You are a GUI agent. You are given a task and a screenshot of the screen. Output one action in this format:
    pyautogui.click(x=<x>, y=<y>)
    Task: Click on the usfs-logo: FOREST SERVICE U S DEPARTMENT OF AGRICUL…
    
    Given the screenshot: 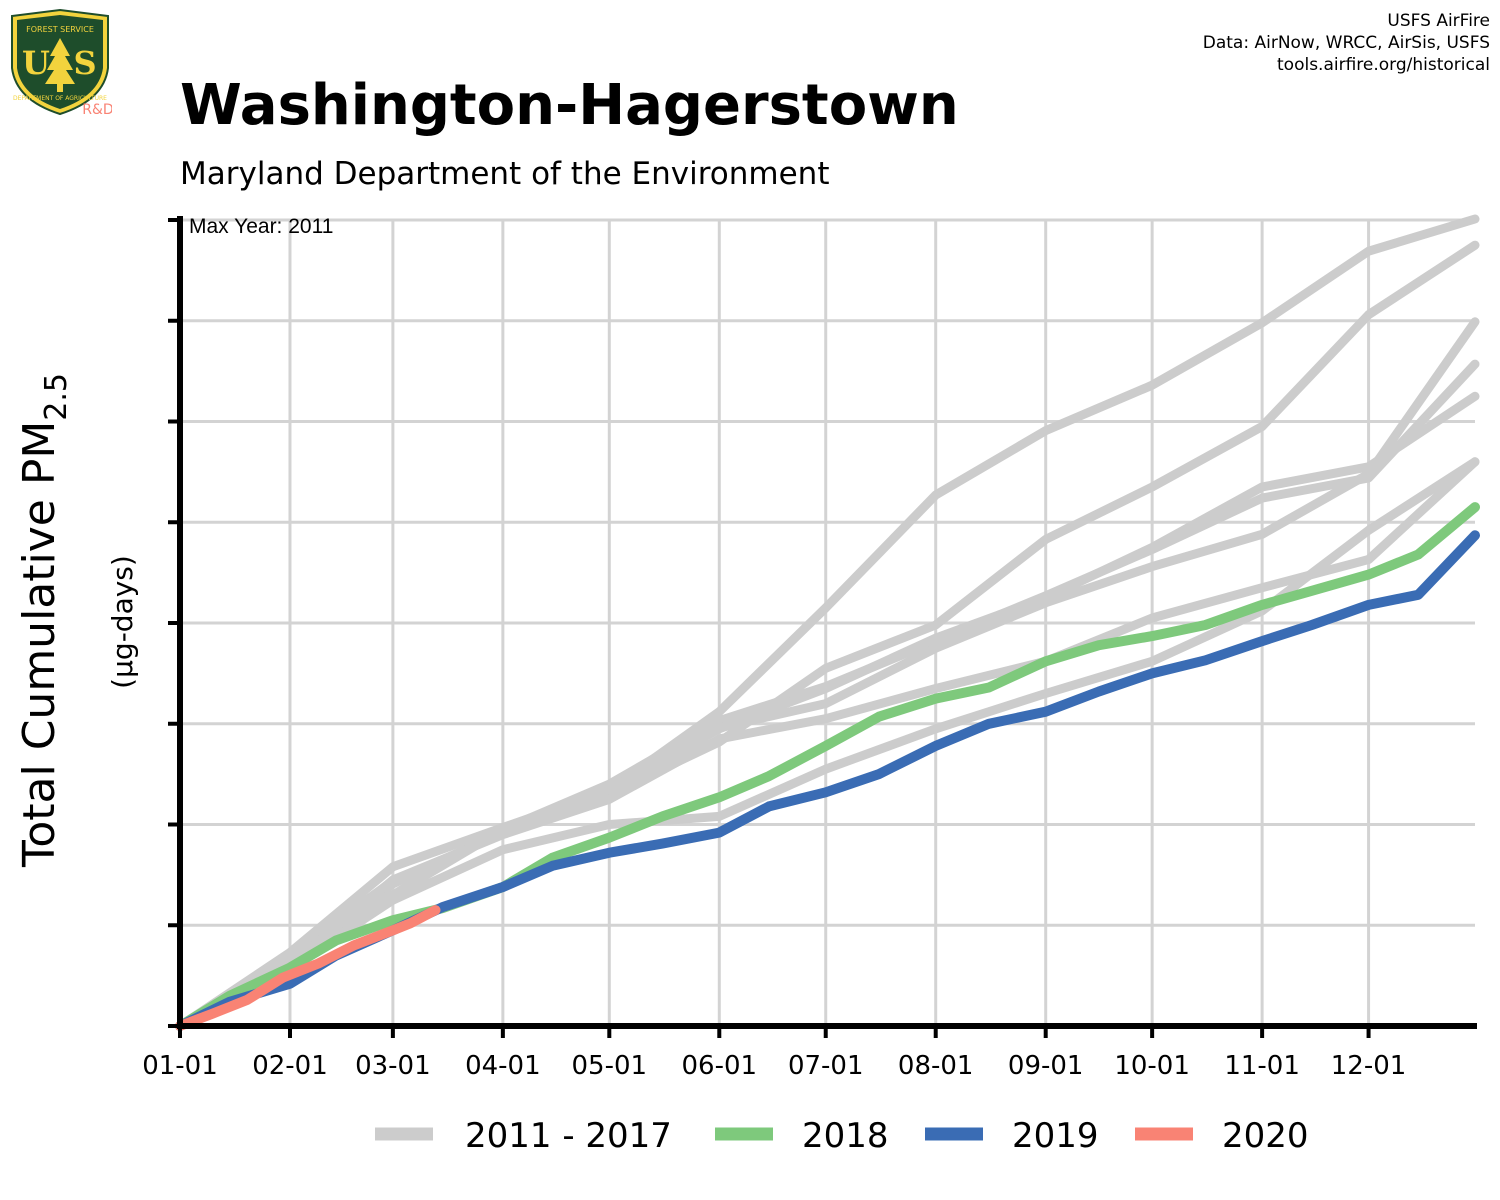 What is the action you would take?
    pyautogui.click(x=61, y=63)
    